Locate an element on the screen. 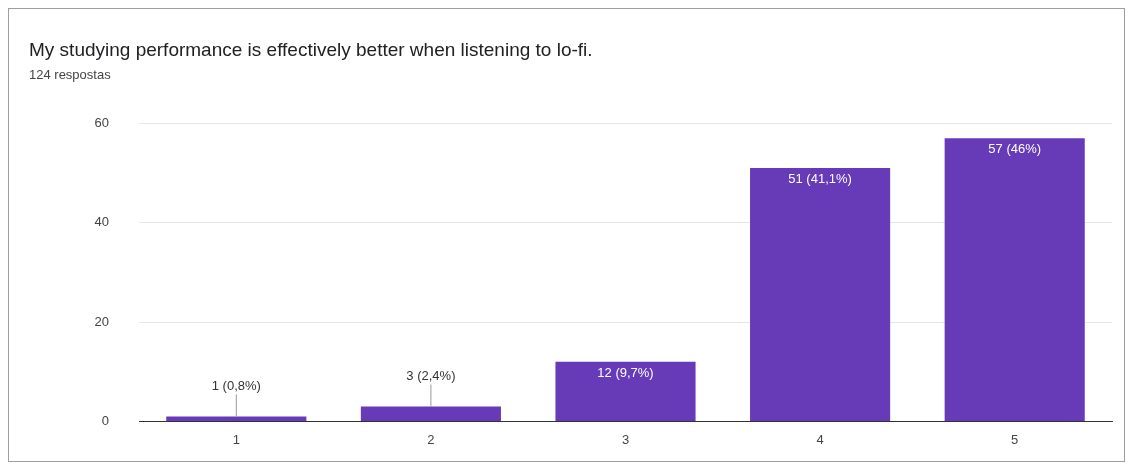  x-tick-label: 3 is located at coordinates (625, 439).